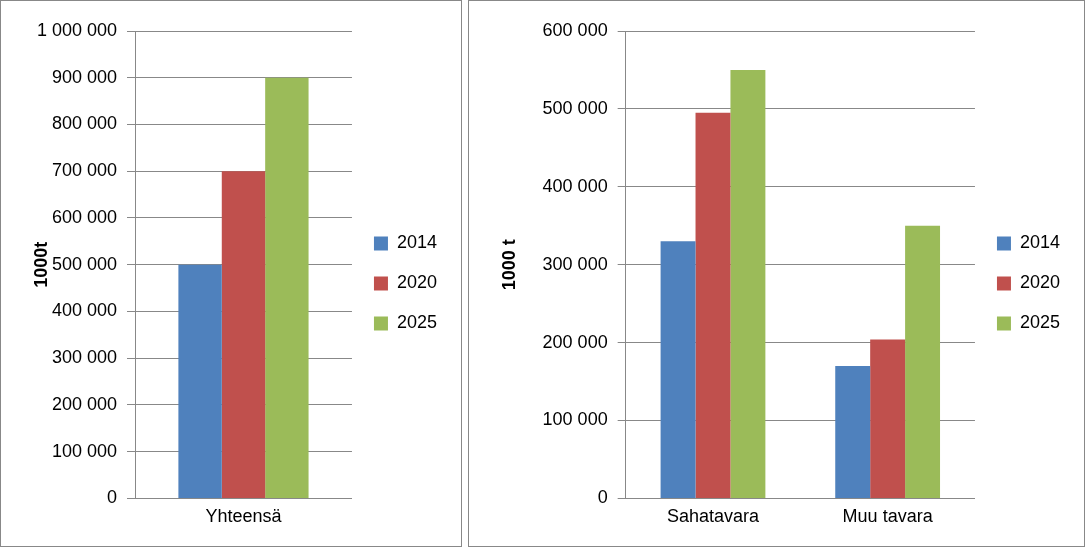  I want to click on x-tick-label: Sahatavara, so click(713, 516).